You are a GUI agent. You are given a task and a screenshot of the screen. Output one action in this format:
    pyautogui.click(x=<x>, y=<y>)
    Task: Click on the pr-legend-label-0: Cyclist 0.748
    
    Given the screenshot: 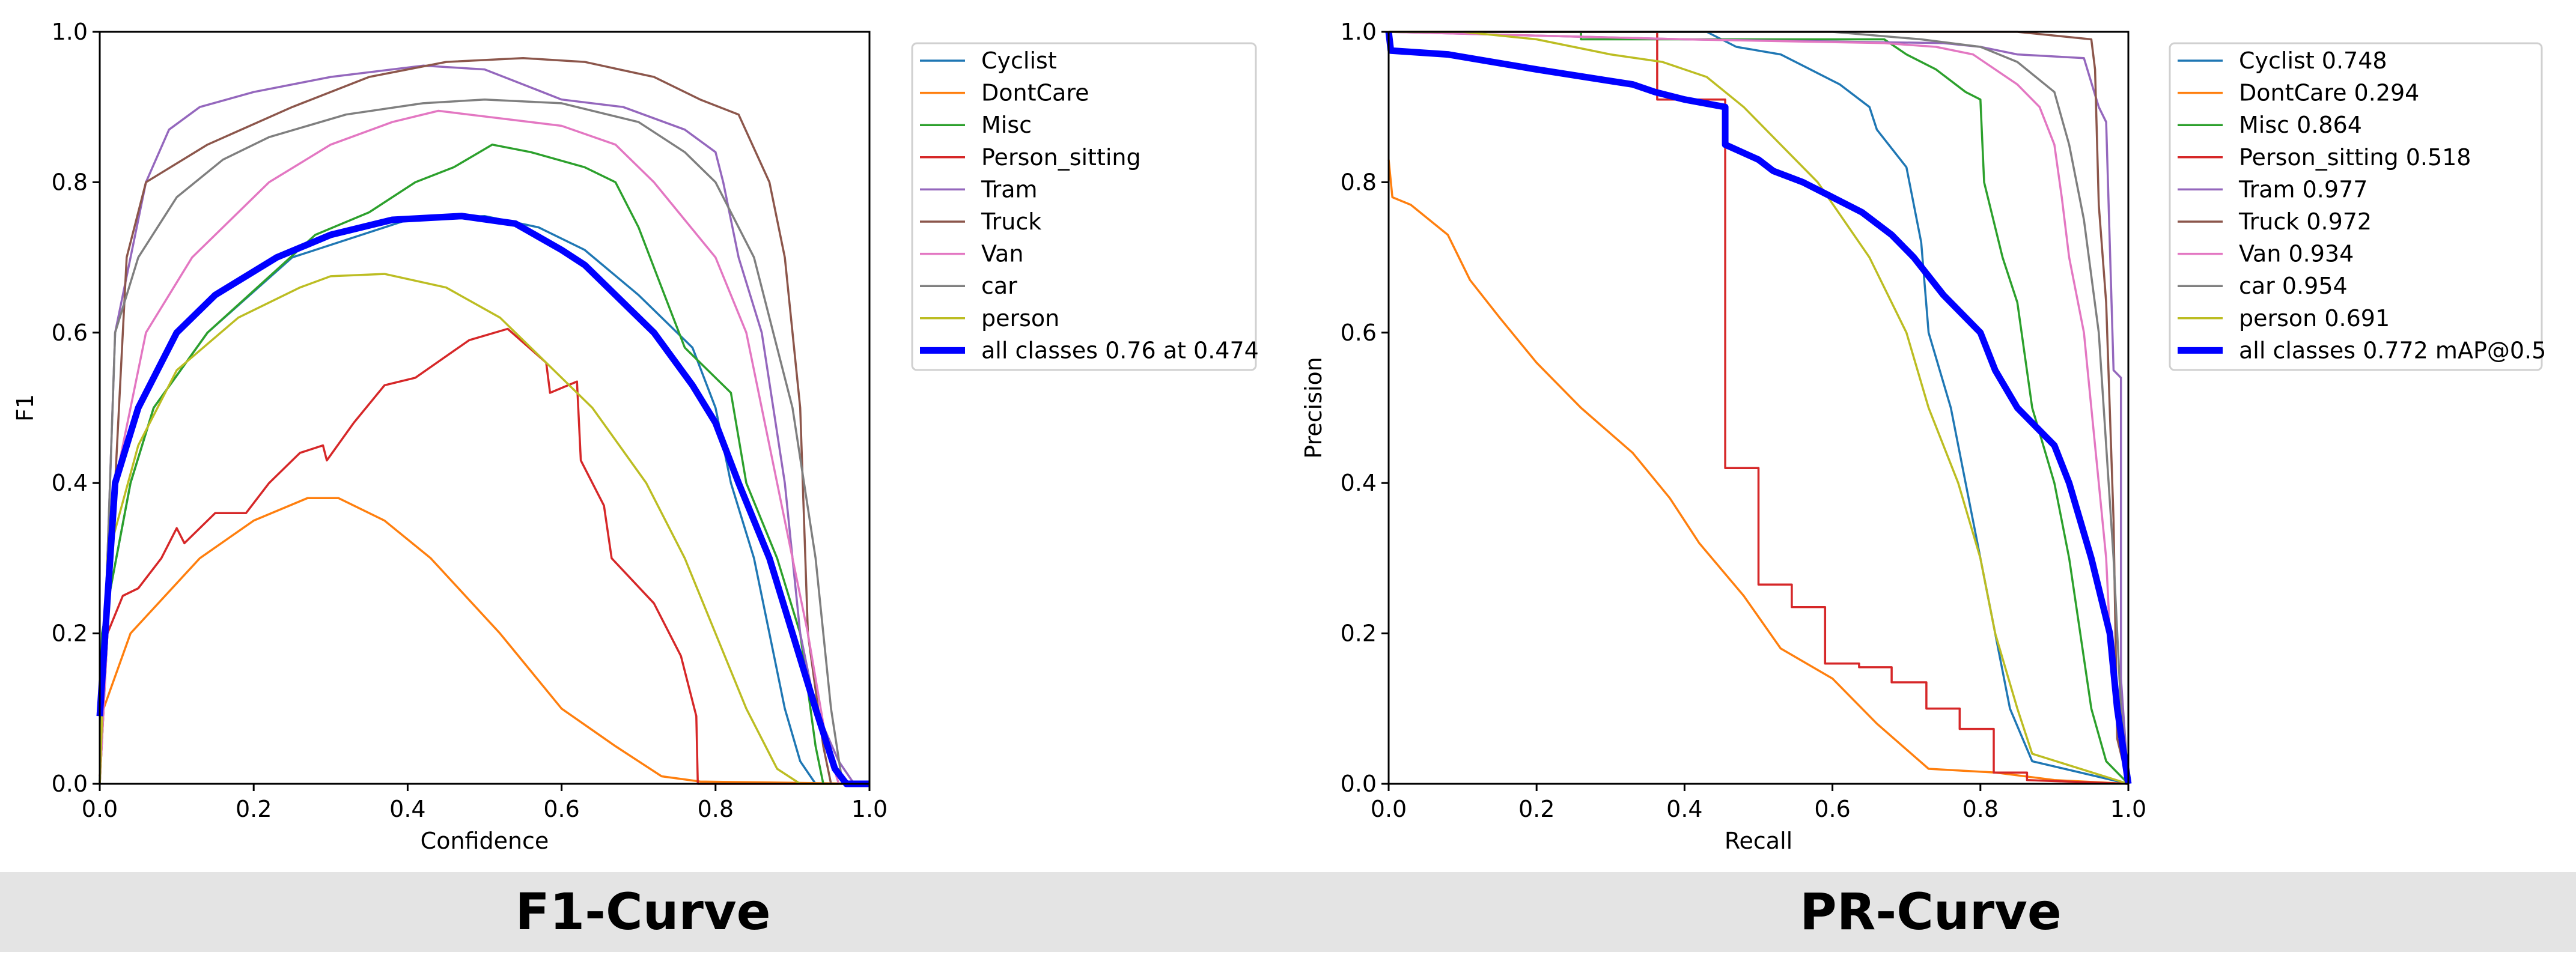 What is the action you would take?
    pyautogui.click(x=2313, y=60)
    